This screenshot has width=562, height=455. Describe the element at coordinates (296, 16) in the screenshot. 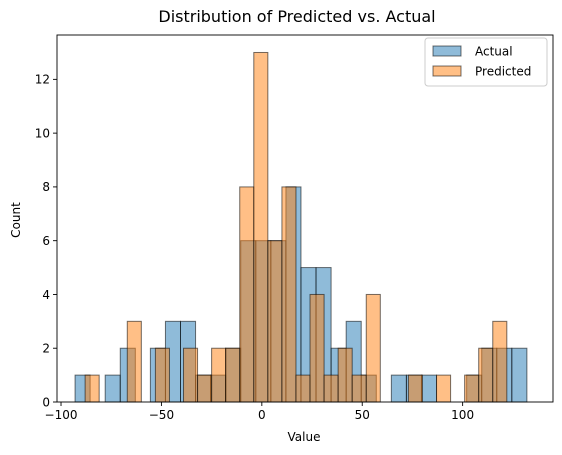

I see `chart-title: Distribution of Predicted vs. Actual` at that location.